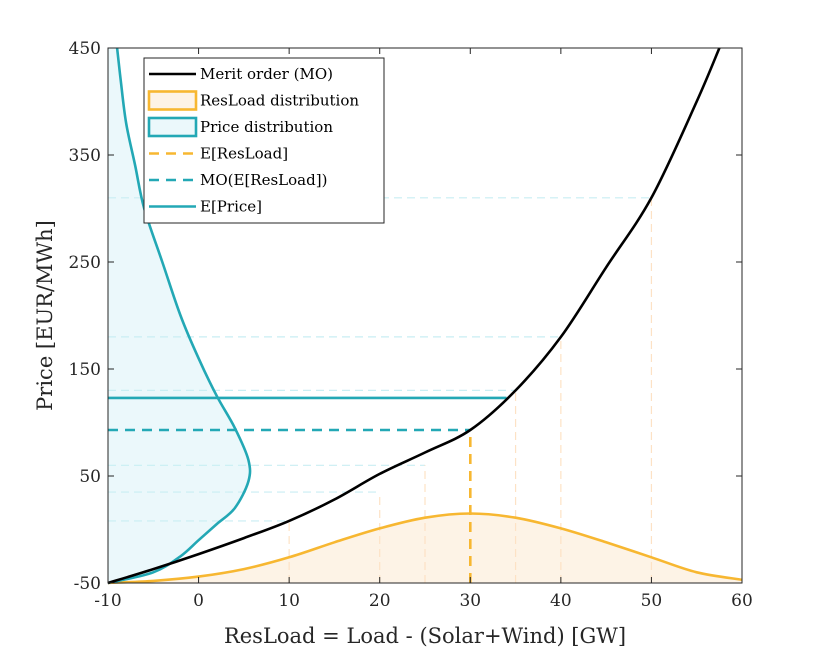  I want to click on series-resload-distribution, so click(425, 548).